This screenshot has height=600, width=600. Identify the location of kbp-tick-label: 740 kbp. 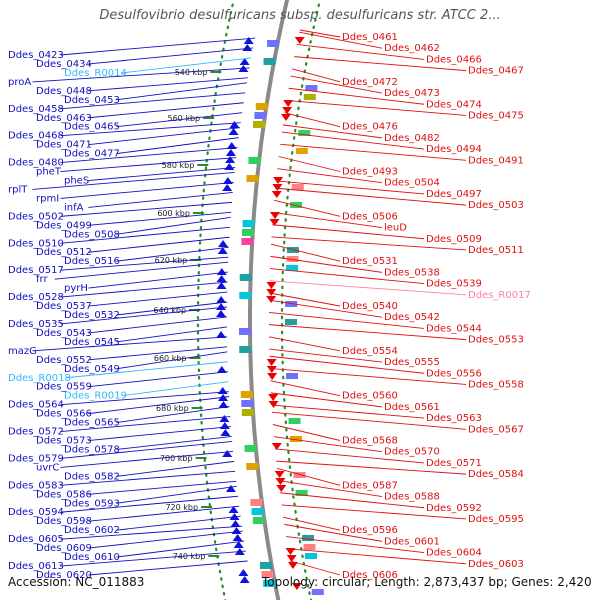
(189, 556).